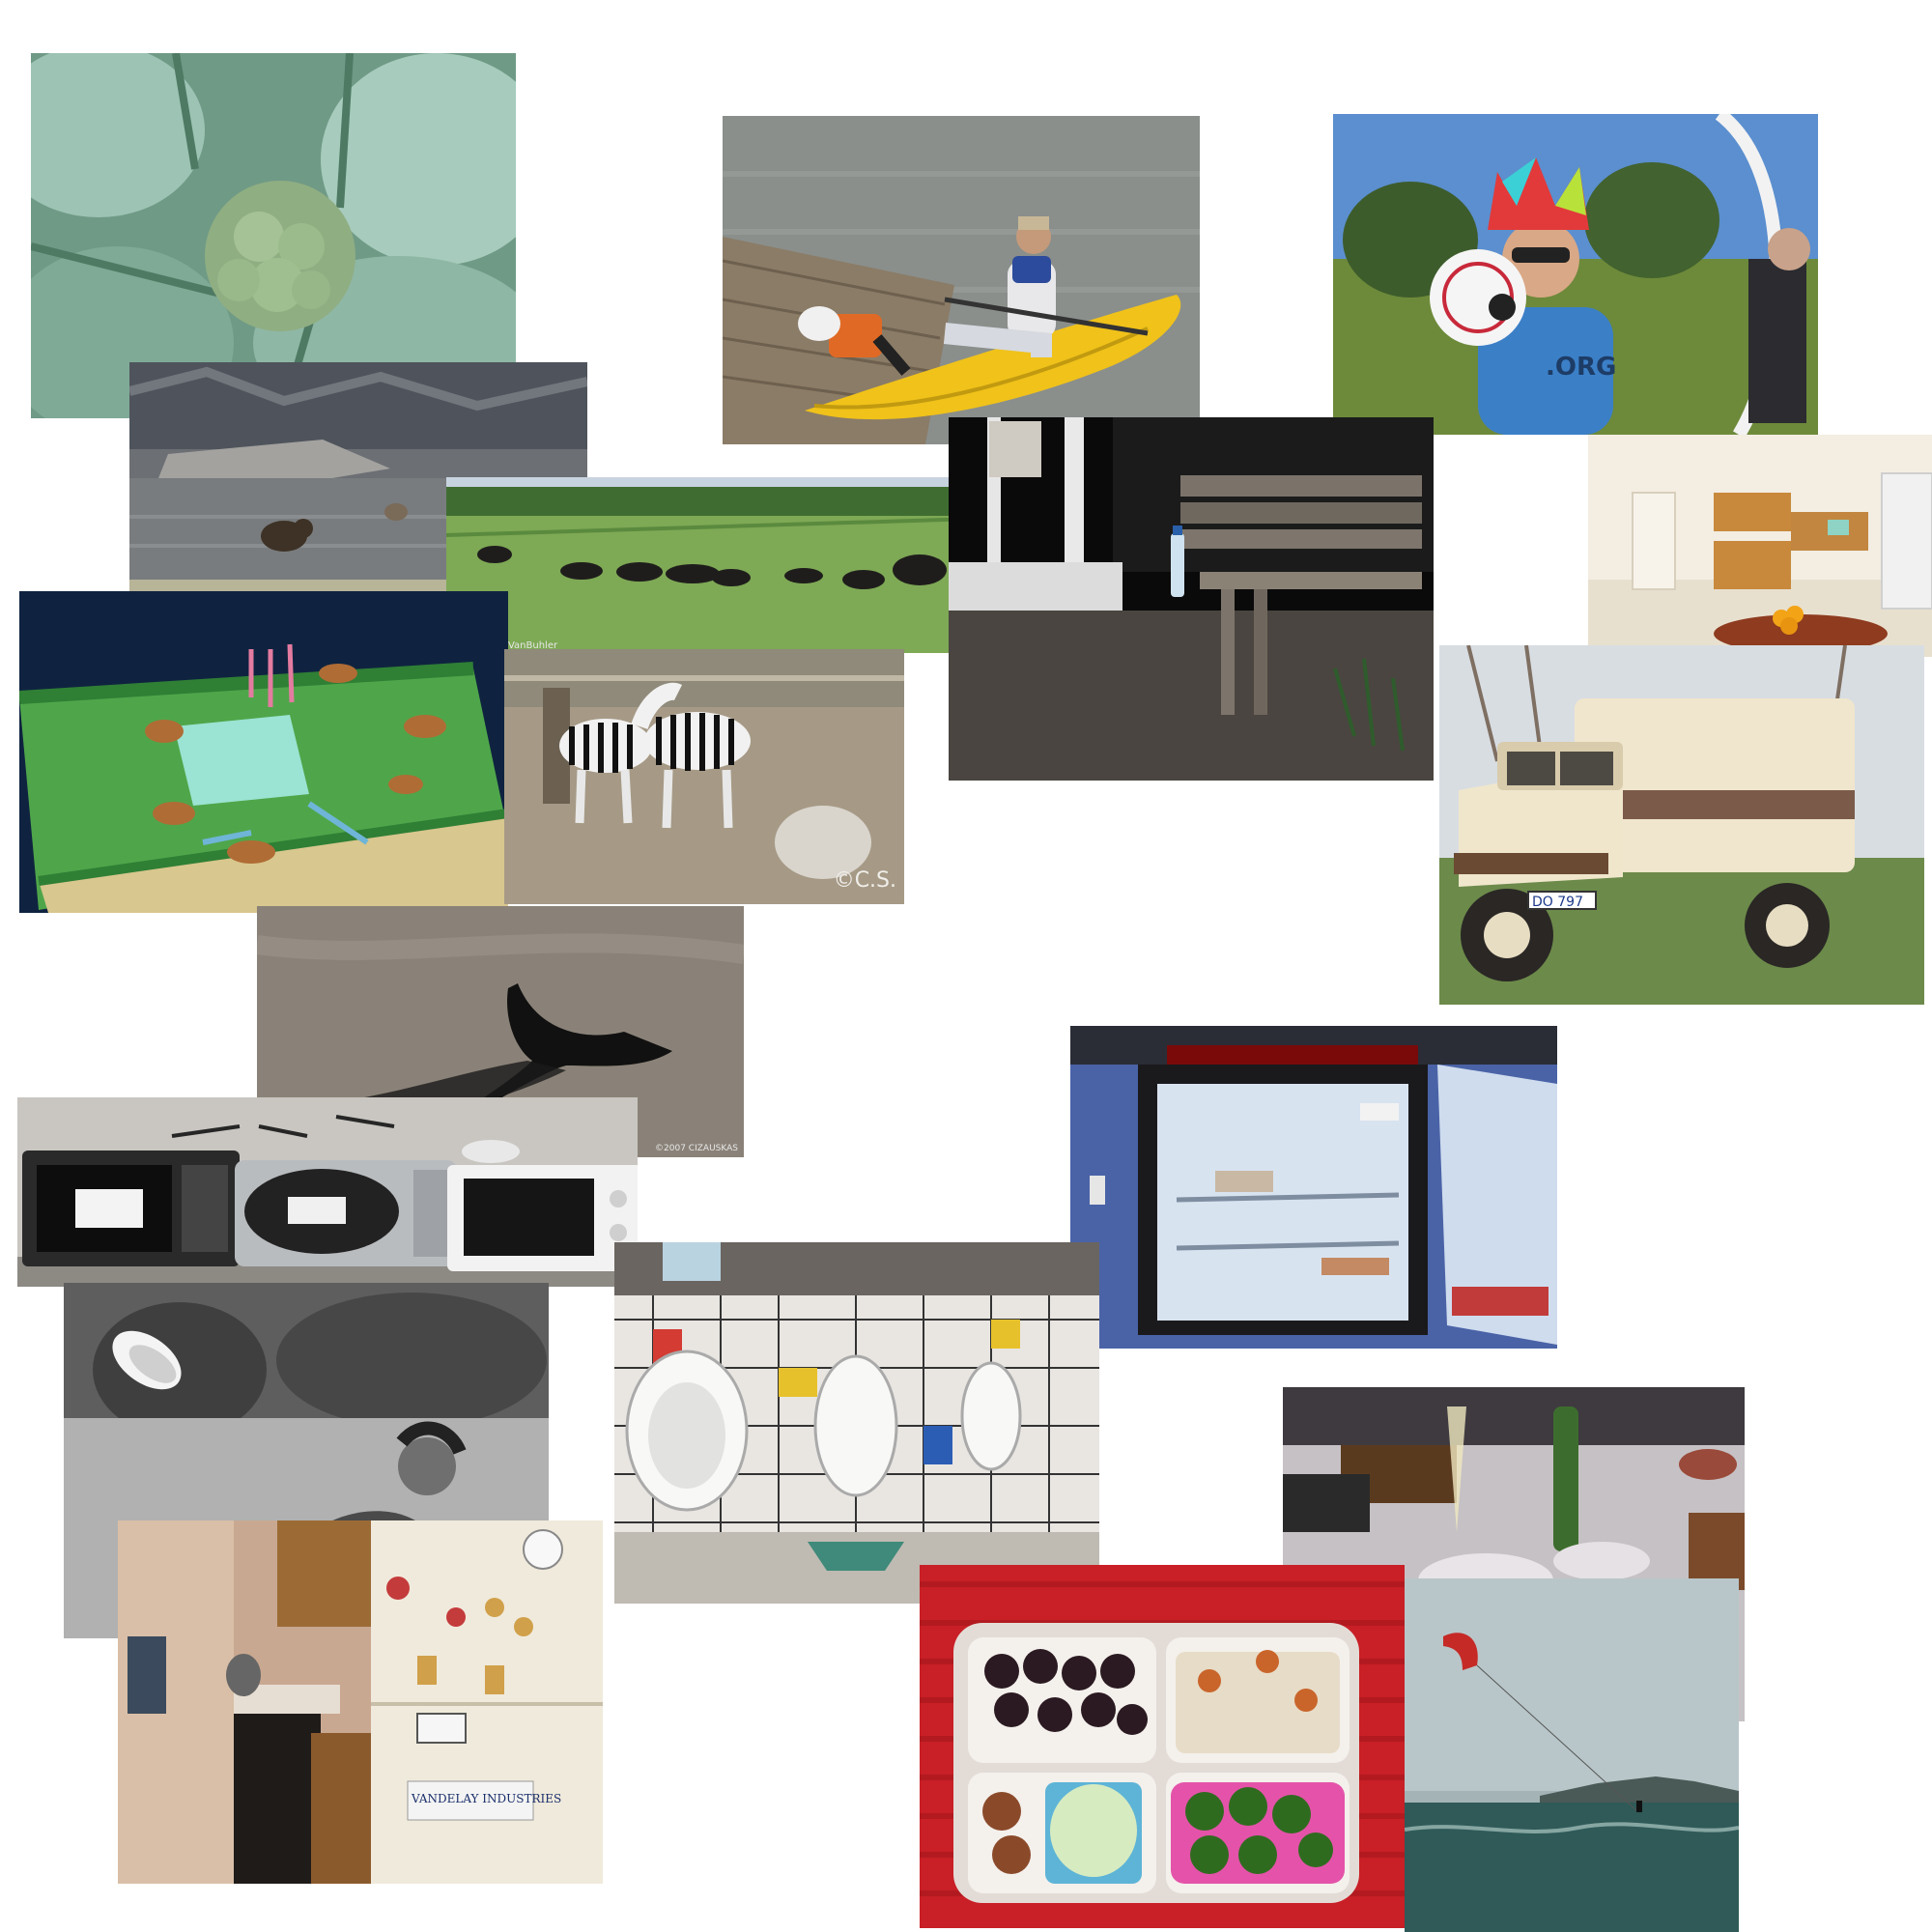  What do you see at coordinates (1191, 599) in the screenshot?
I see `photo-bench` at bounding box center [1191, 599].